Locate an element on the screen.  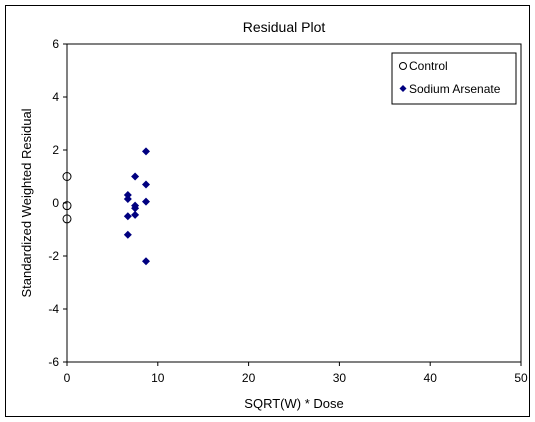
y-axis-label: Standardized Weighted Residual is located at coordinates (26, 202).